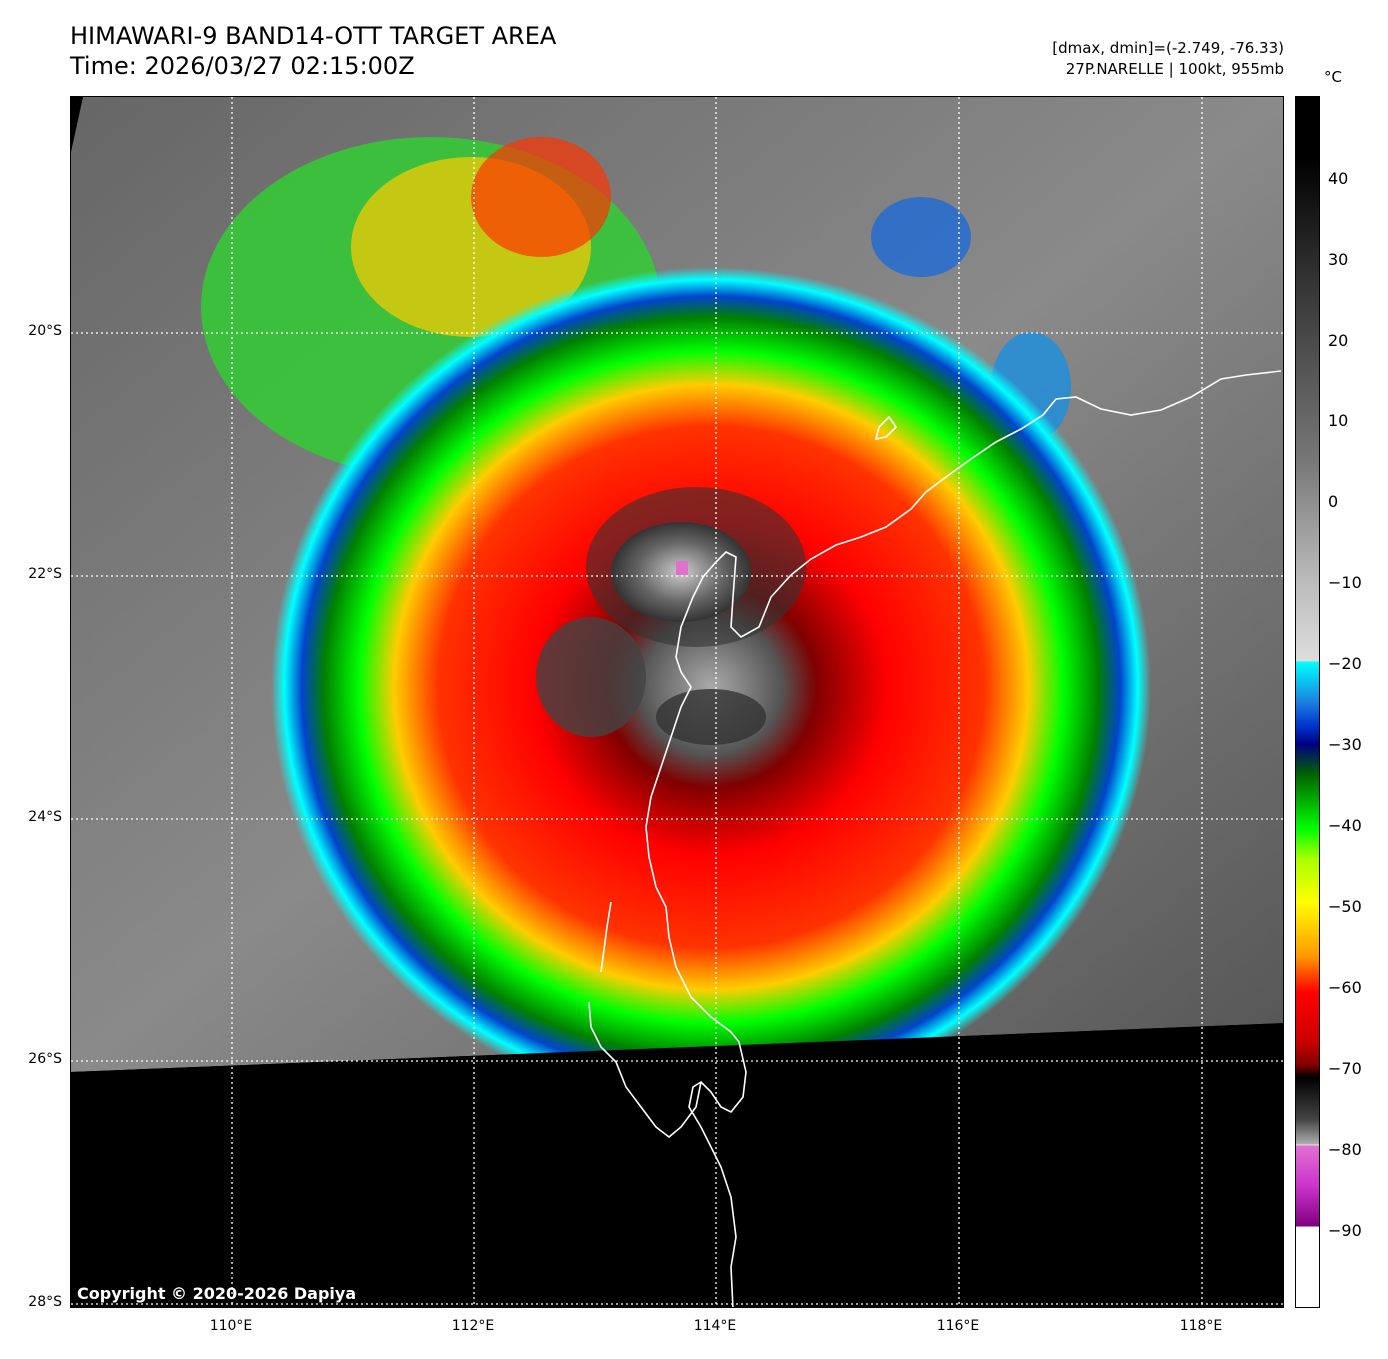 The width and height of the screenshot is (1388, 1359). I want to click on lat-label-26s: 26°S, so click(45, 1059).